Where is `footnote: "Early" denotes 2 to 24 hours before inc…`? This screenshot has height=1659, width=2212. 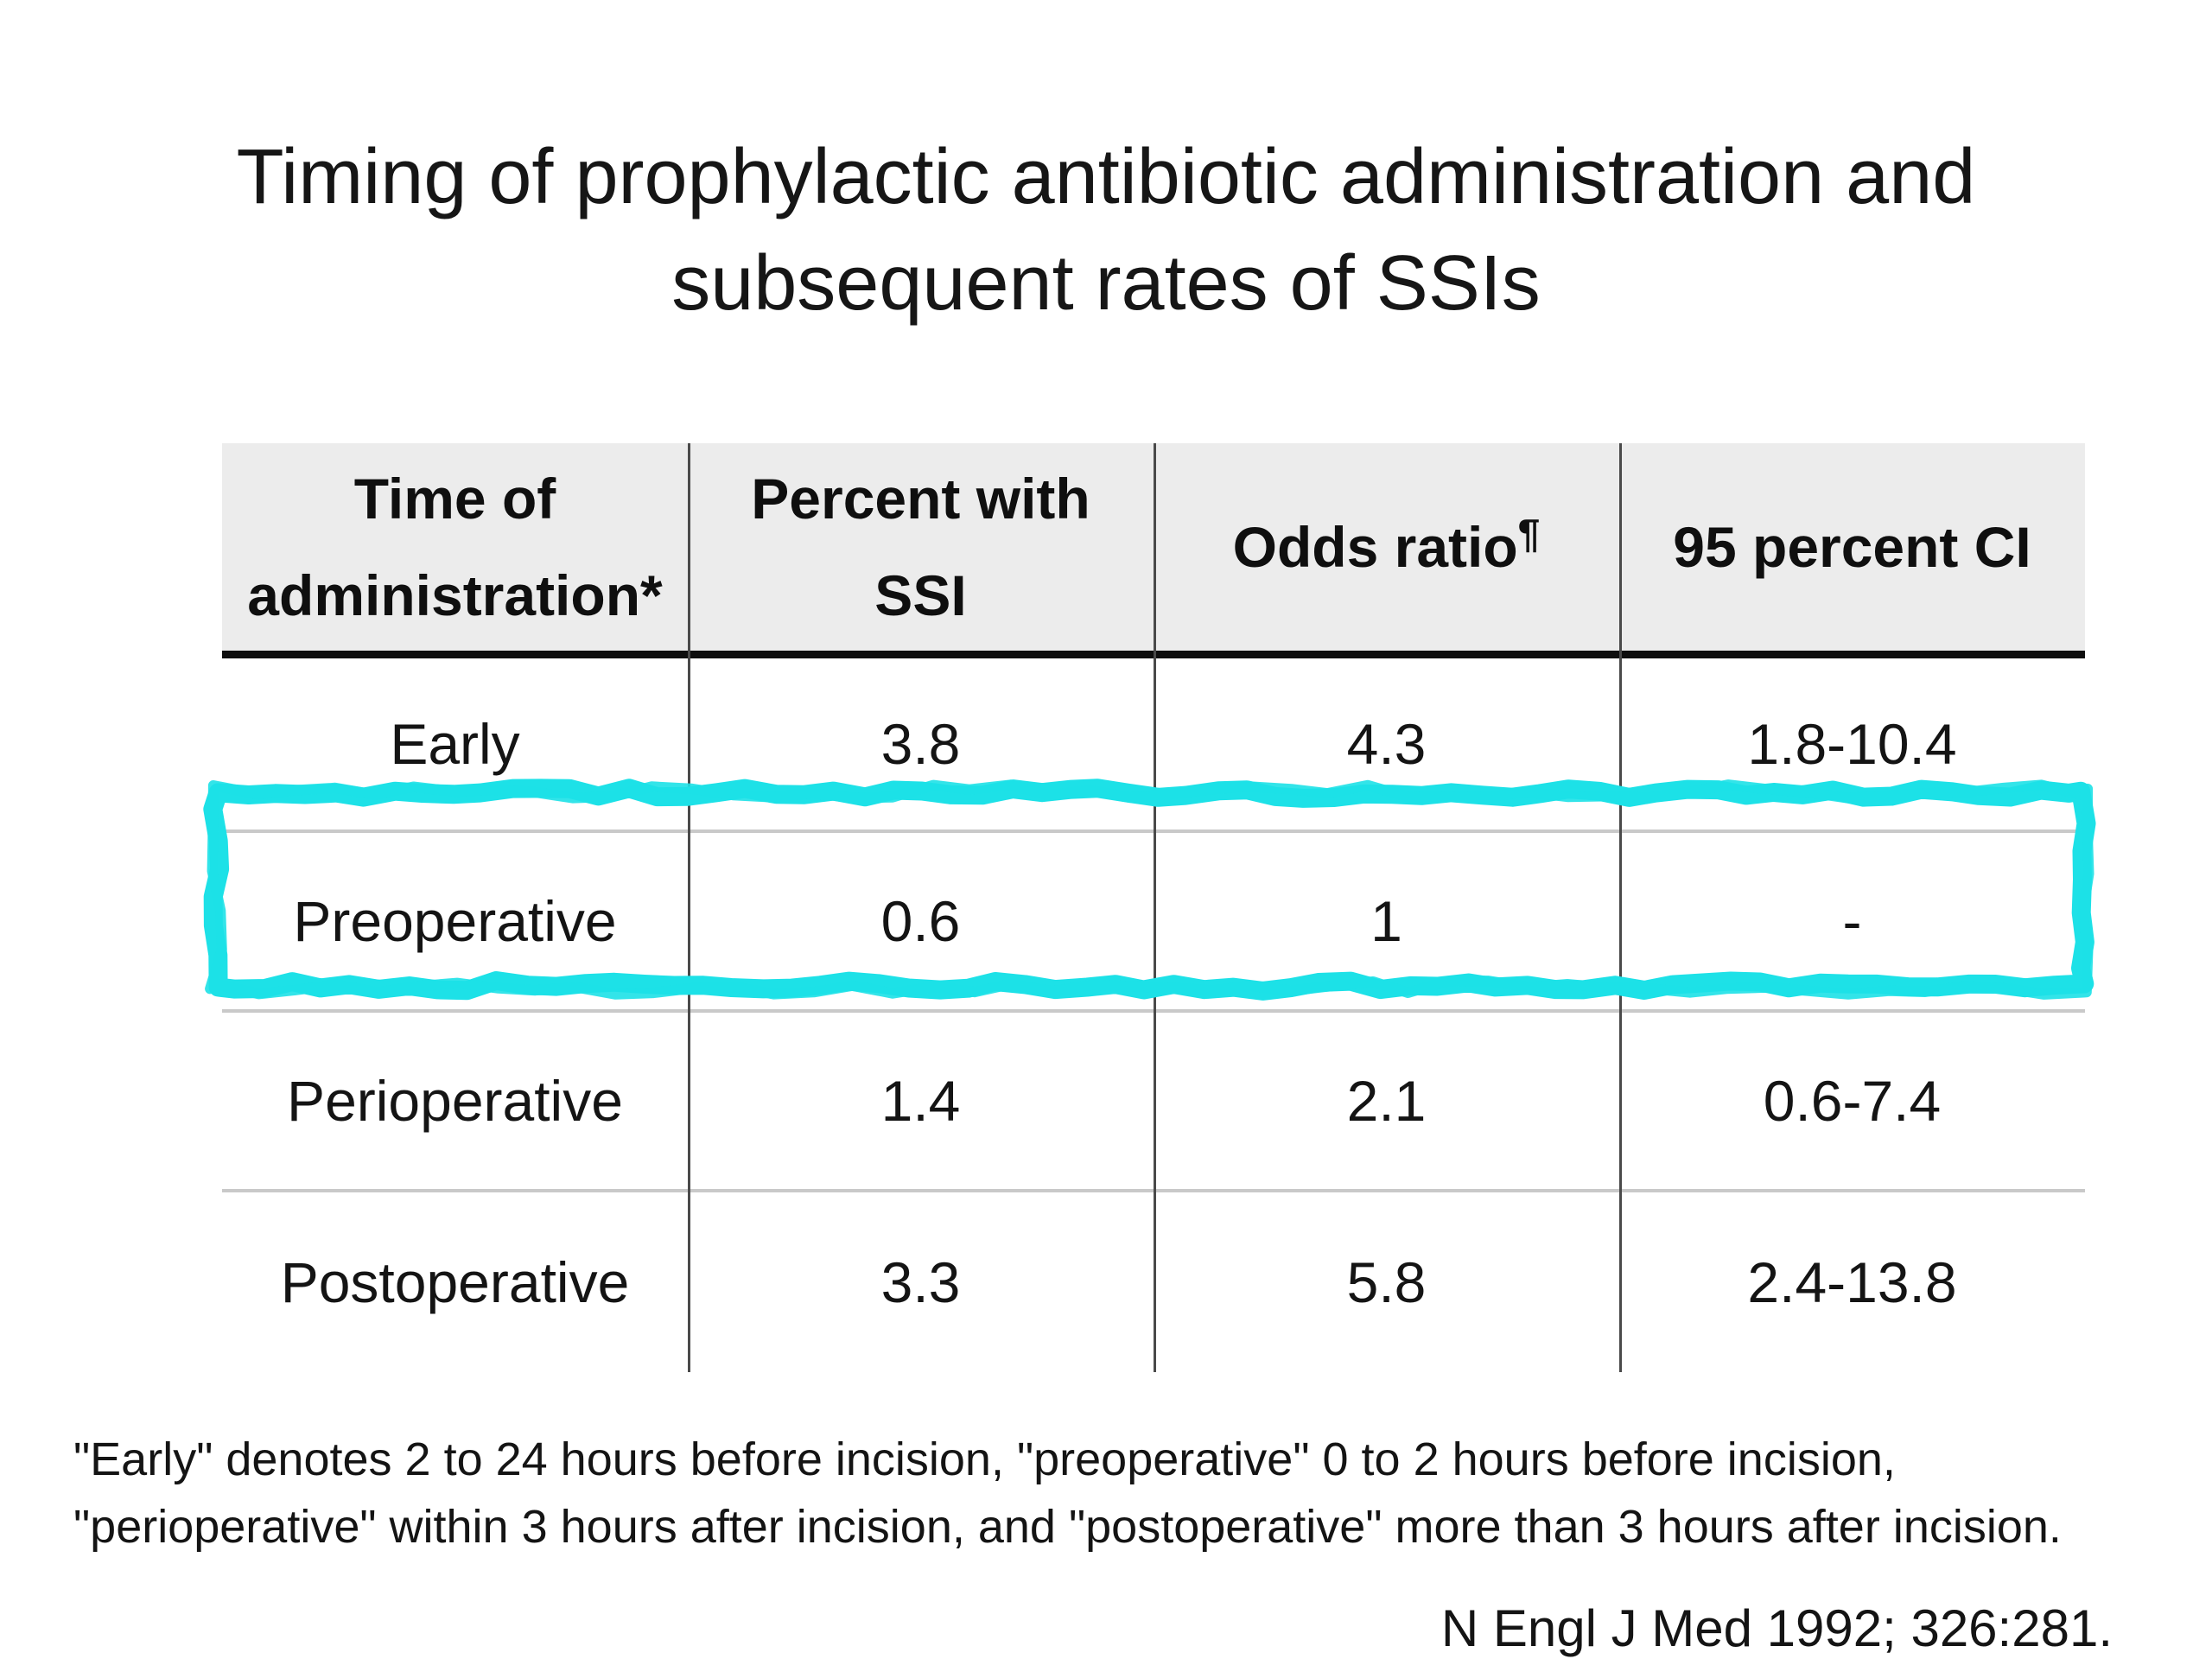
footnote: "Early" denotes 2 to 24 hours before inc… is located at coordinates (1067, 1493).